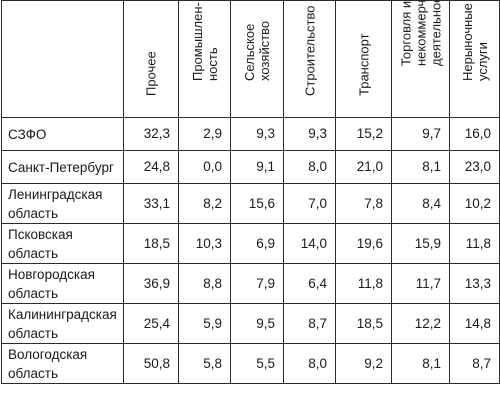 This screenshot has width=500, height=401. What do you see at coordinates (204, 41) in the screenshot?
I see `column-header-label: Промышлен- ность` at bounding box center [204, 41].